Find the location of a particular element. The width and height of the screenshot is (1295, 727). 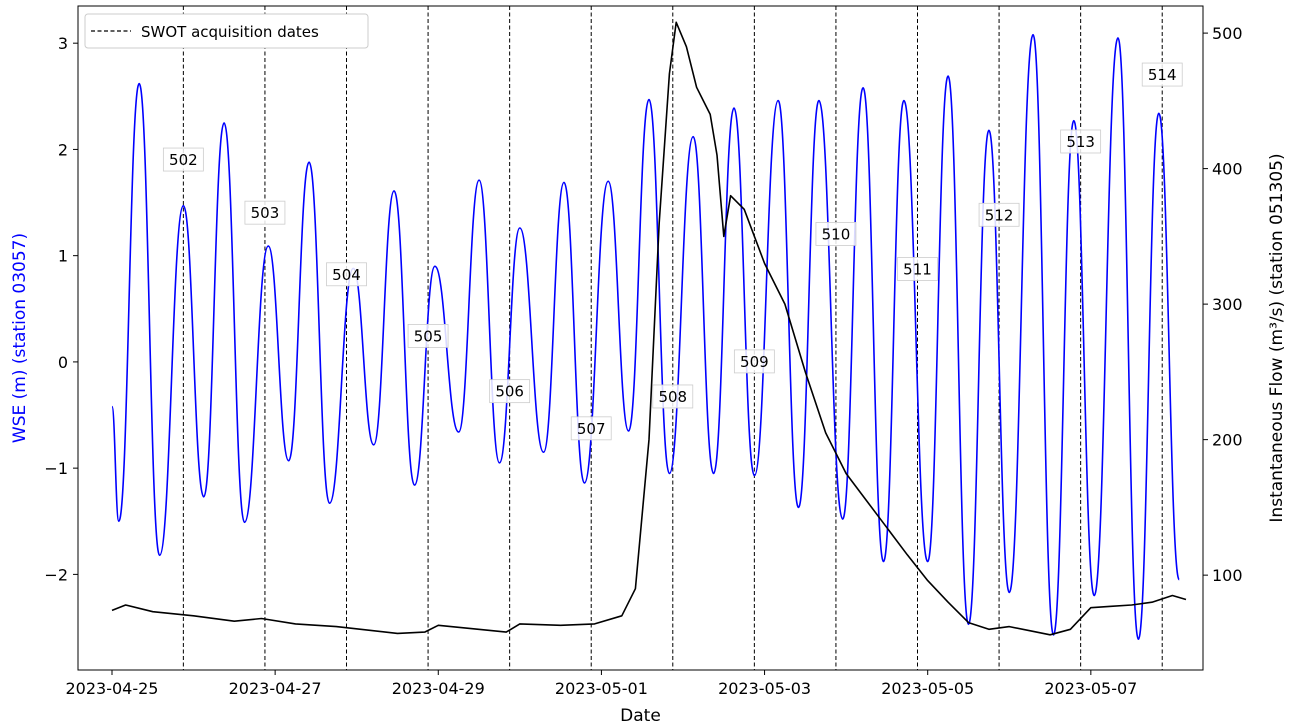

y-left-tick-label: −2 is located at coordinates (56, 574).